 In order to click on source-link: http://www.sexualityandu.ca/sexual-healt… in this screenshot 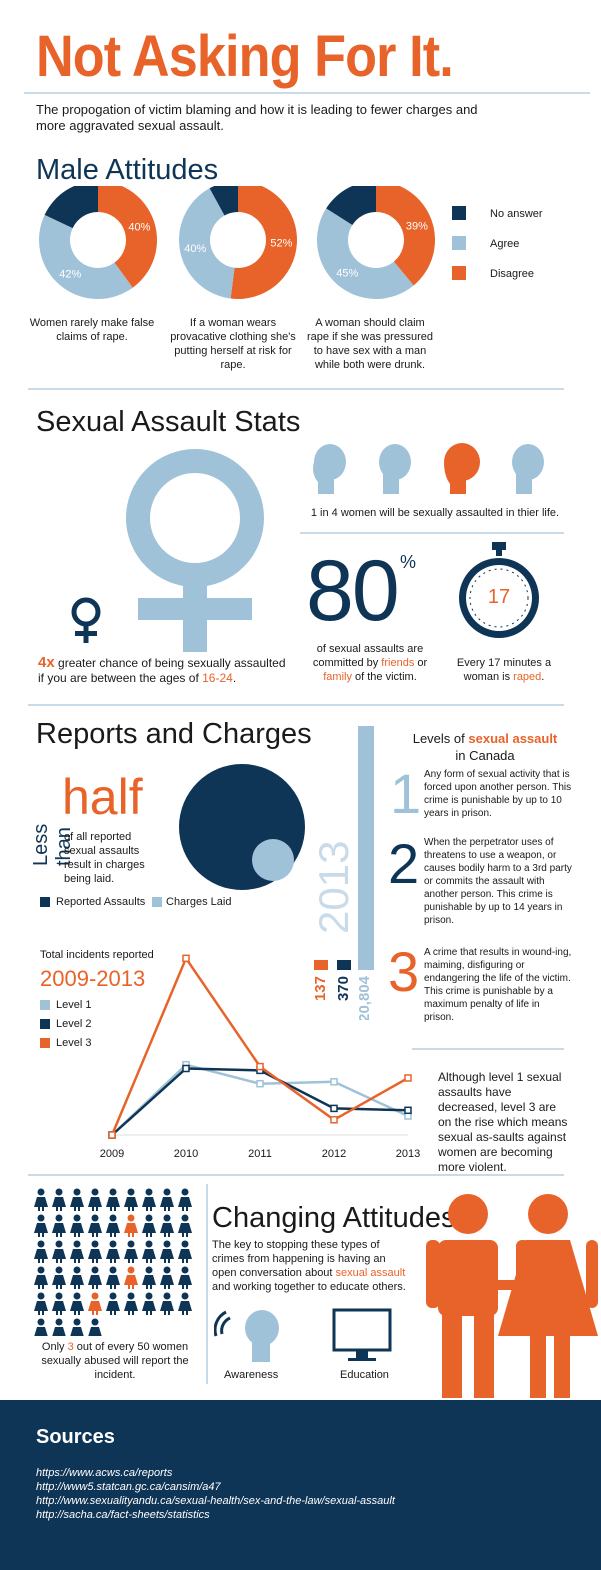, I will do `click(215, 1501)`.